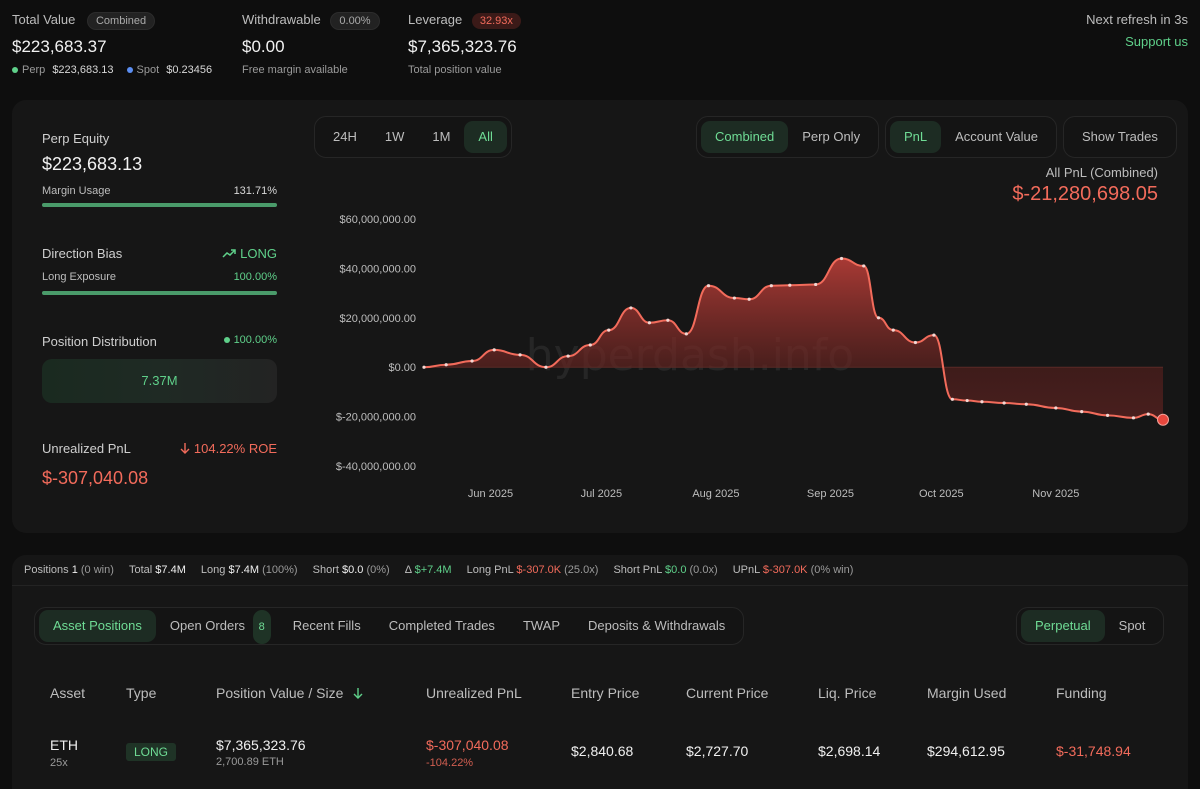  Describe the element at coordinates (916, 137) in the screenshot. I see `metric-pnl: PnL` at that location.